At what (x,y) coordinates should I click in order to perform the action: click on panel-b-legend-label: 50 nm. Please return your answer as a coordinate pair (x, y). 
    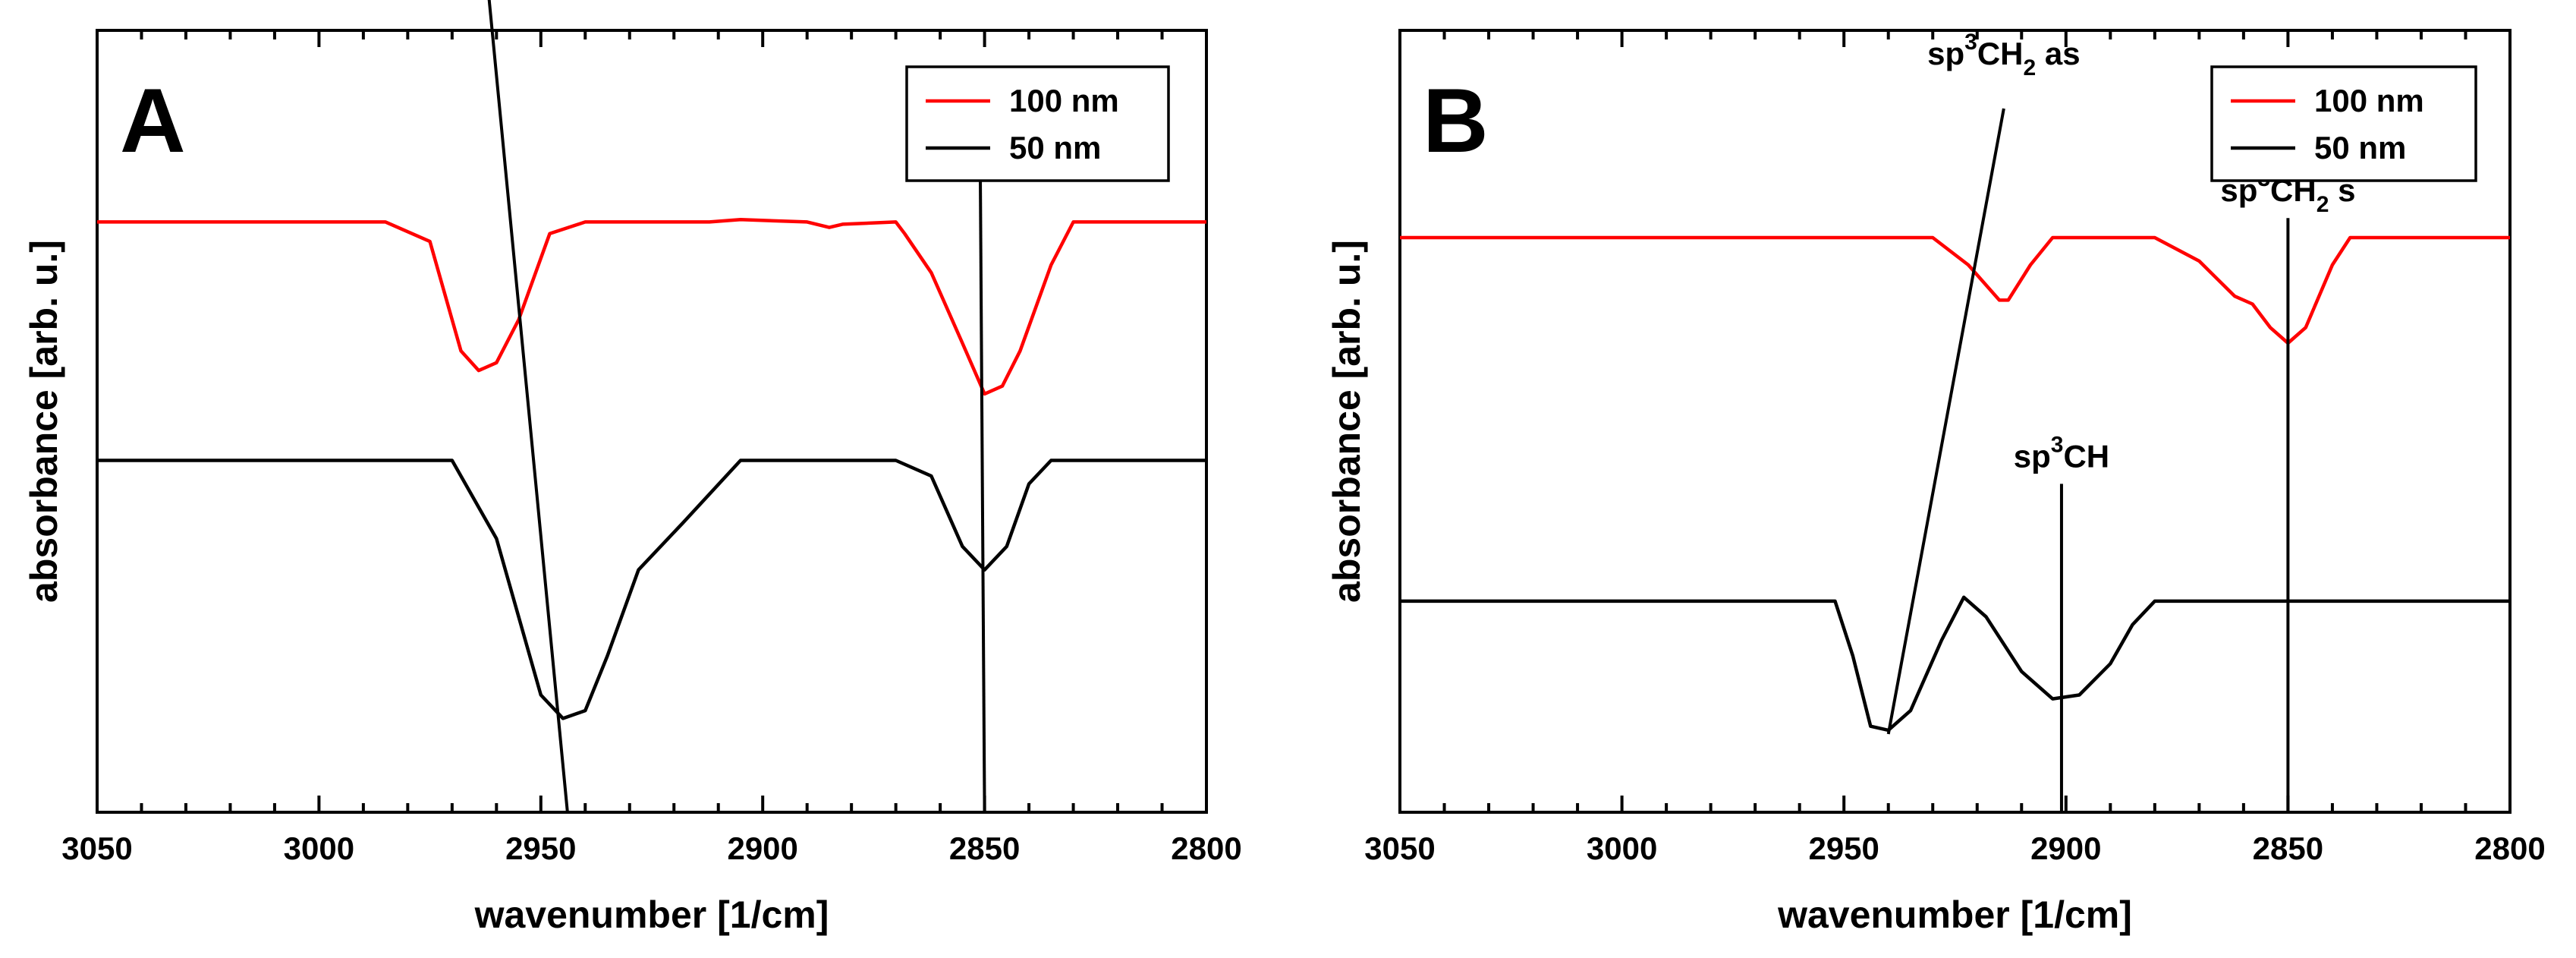
    Looking at the image, I should click on (2360, 147).